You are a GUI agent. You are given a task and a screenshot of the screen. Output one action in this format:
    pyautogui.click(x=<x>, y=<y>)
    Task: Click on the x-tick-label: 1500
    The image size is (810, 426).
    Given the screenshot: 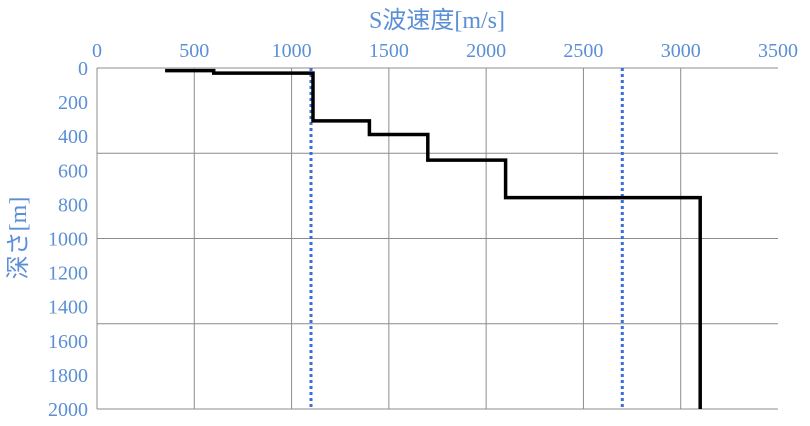 What is the action you would take?
    pyautogui.click(x=389, y=51)
    